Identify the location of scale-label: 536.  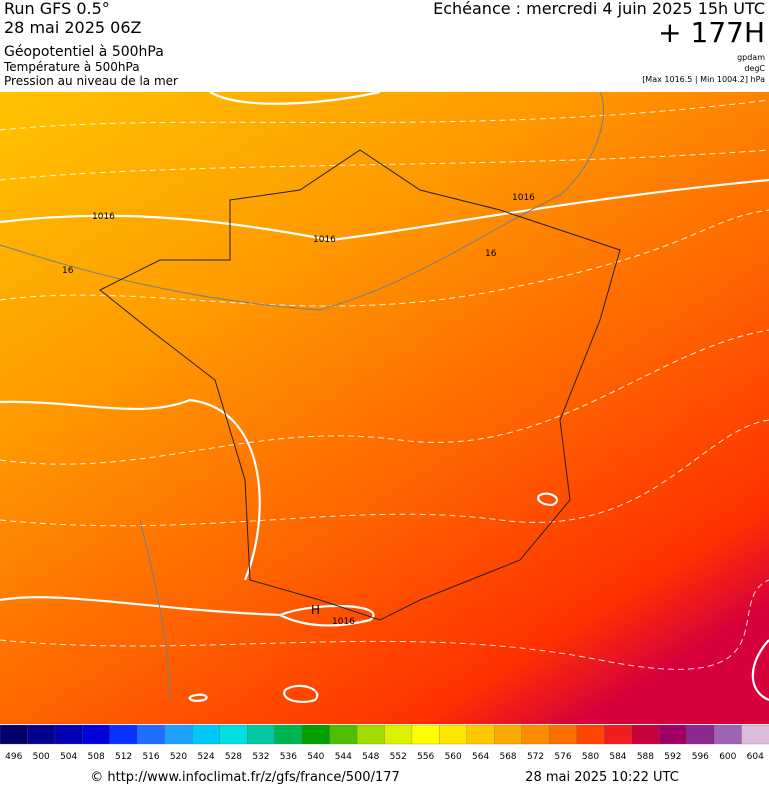
(288, 757).